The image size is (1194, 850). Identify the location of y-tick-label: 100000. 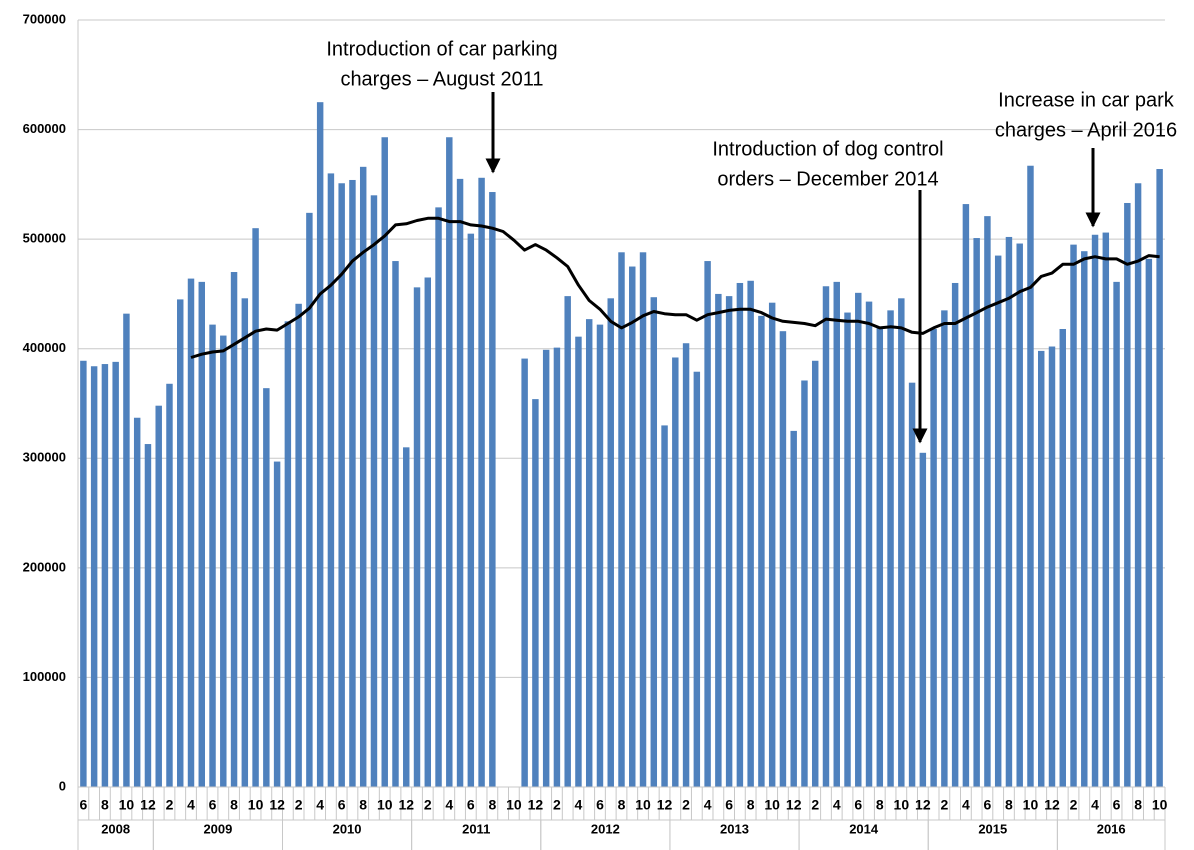
(44, 676).